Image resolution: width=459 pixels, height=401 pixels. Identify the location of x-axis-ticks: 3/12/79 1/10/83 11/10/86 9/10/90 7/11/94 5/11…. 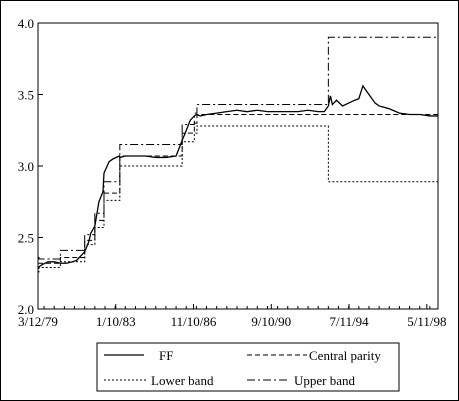
(232, 316).